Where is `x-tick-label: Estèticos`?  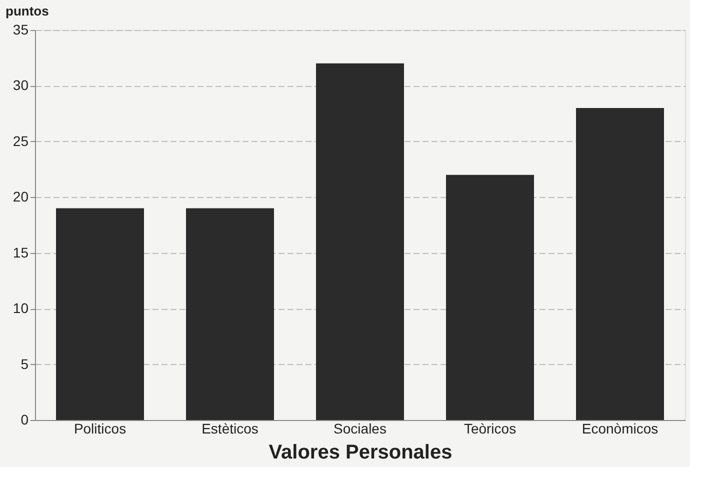
x-tick-label: Estèticos is located at coordinates (230, 428).